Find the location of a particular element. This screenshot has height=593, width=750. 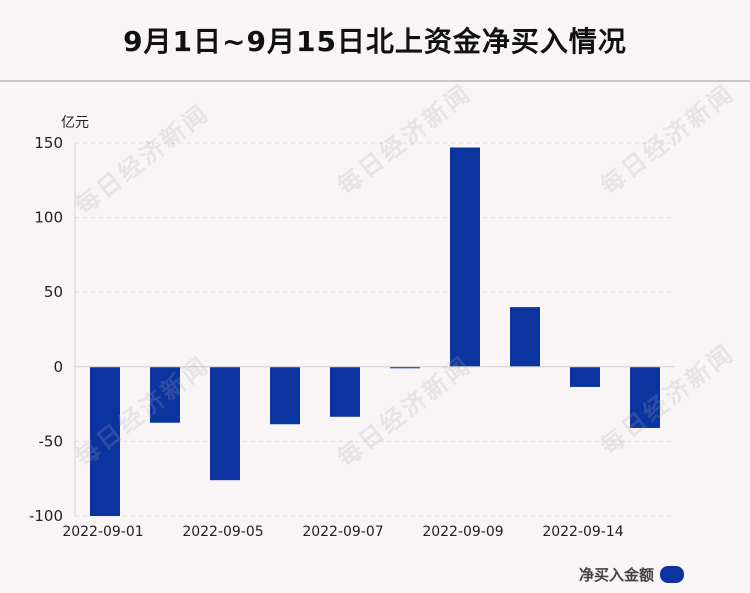

x-tick-label: 2022-09-05 is located at coordinates (222, 532).